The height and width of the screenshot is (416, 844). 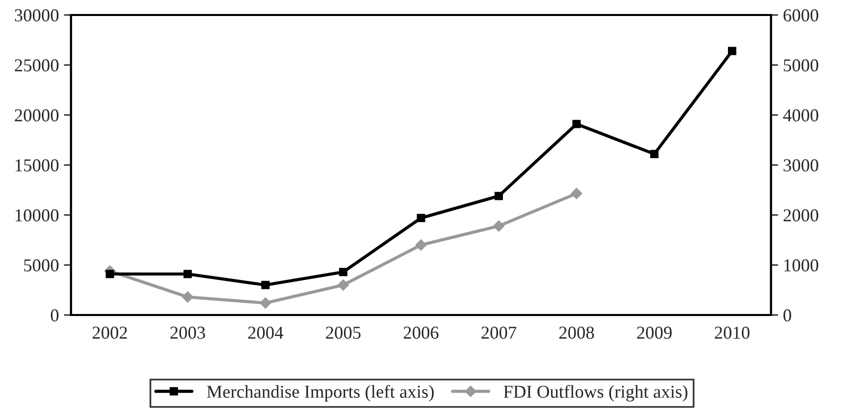 What do you see at coordinates (596, 393) in the screenshot?
I see `legend-label: FDI Outflows (right axis)` at bounding box center [596, 393].